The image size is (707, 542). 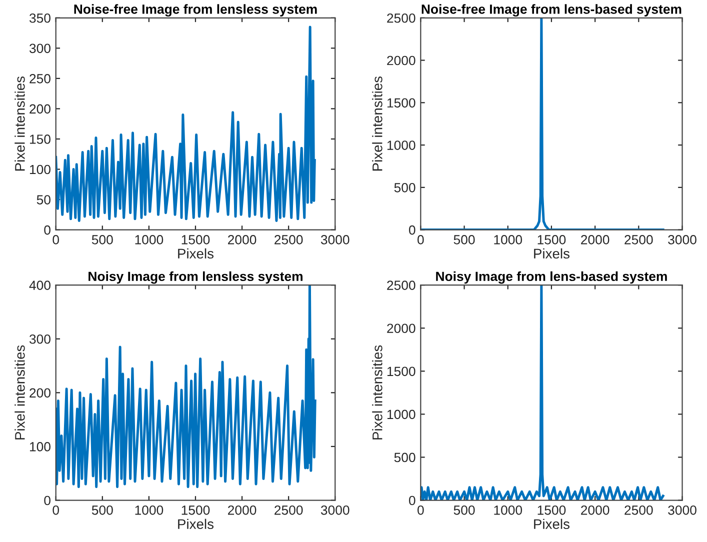 I want to click on chart-title: Noisy Image from lens-based system, so click(x=551, y=277).